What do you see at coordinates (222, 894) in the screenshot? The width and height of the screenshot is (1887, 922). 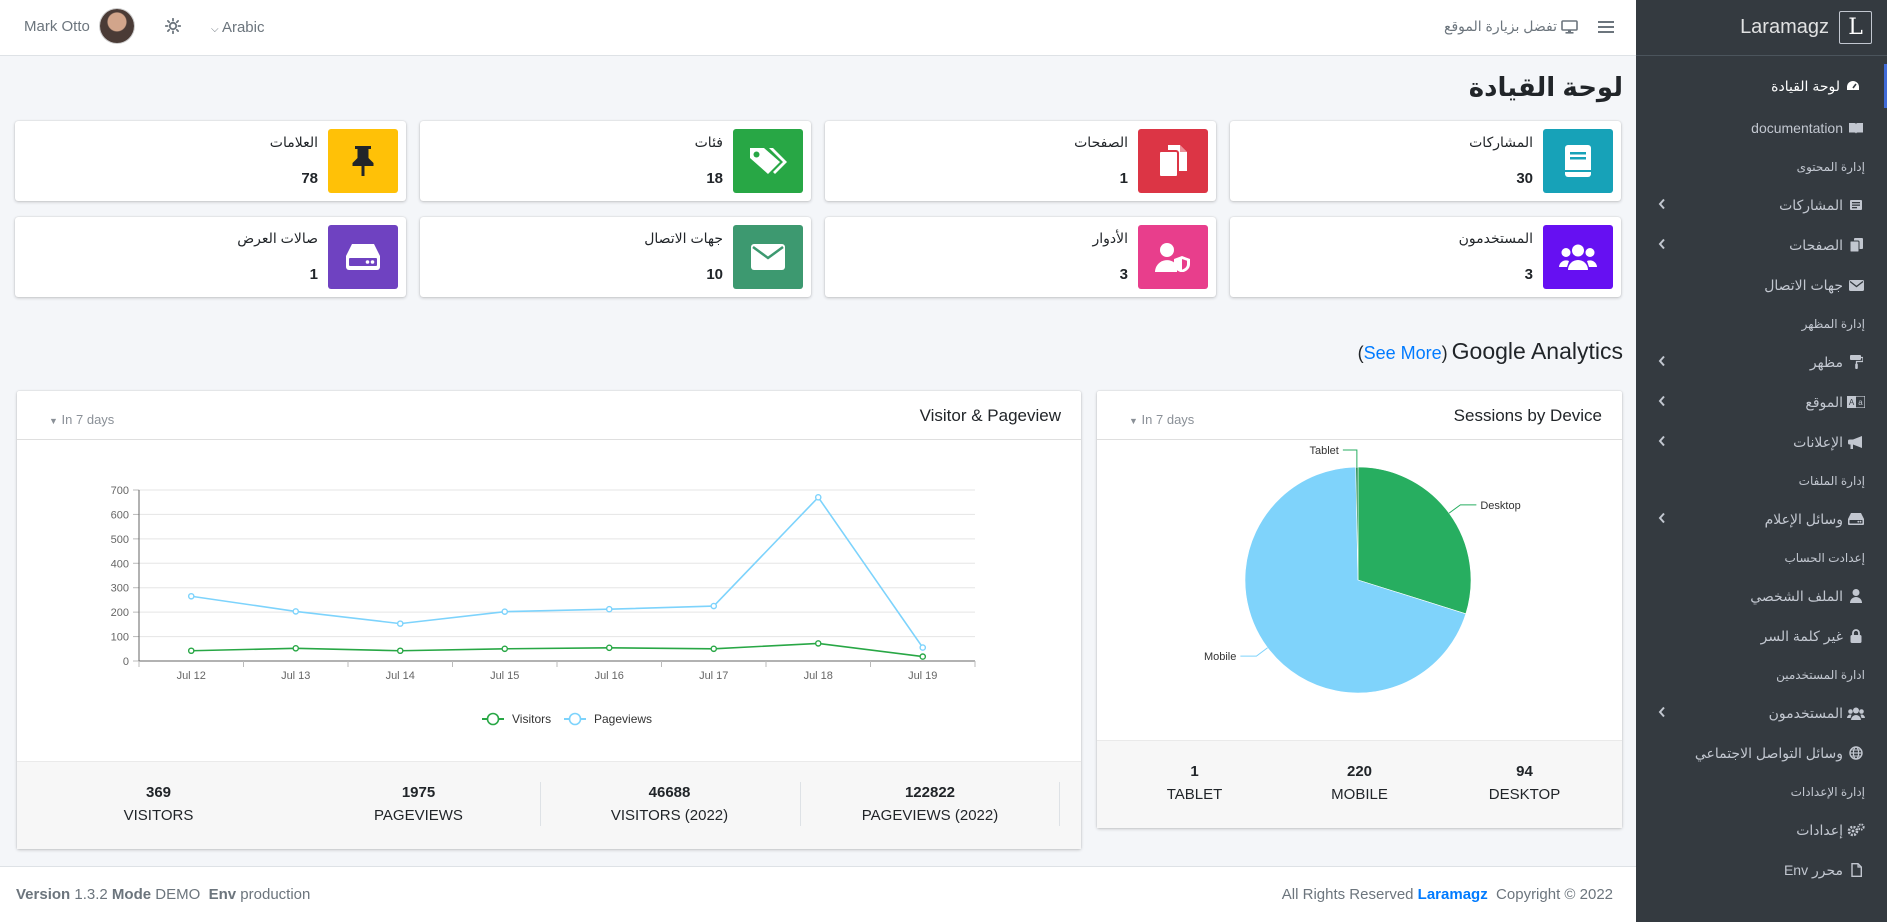 I see `env-label: Env` at bounding box center [222, 894].